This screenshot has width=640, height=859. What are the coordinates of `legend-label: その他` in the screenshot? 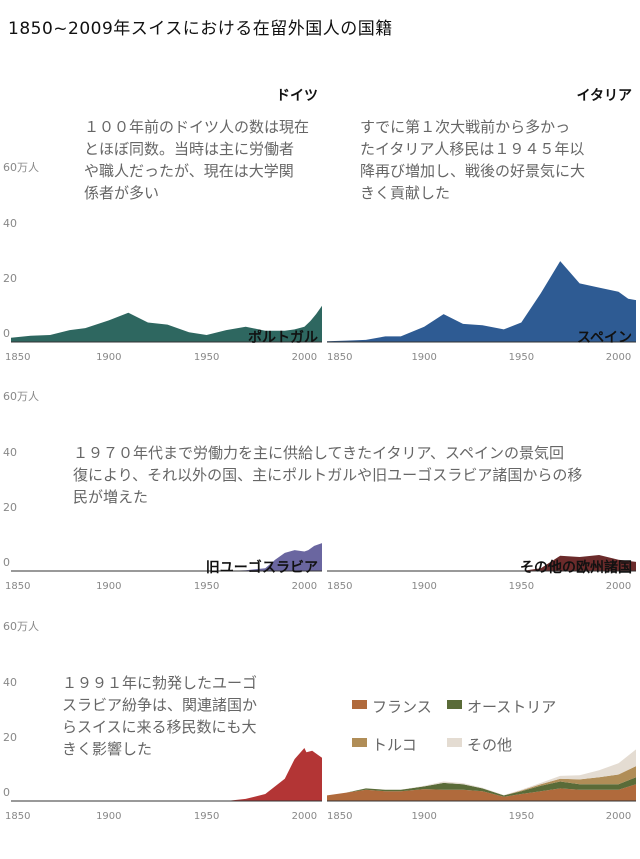 It's located at (489, 745).